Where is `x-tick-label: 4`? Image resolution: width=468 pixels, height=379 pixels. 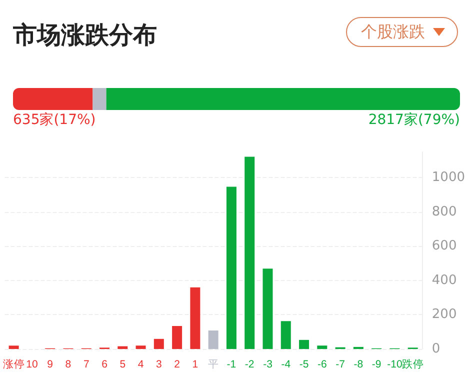 x-tick-label: 4 is located at coordinates (141, 364).